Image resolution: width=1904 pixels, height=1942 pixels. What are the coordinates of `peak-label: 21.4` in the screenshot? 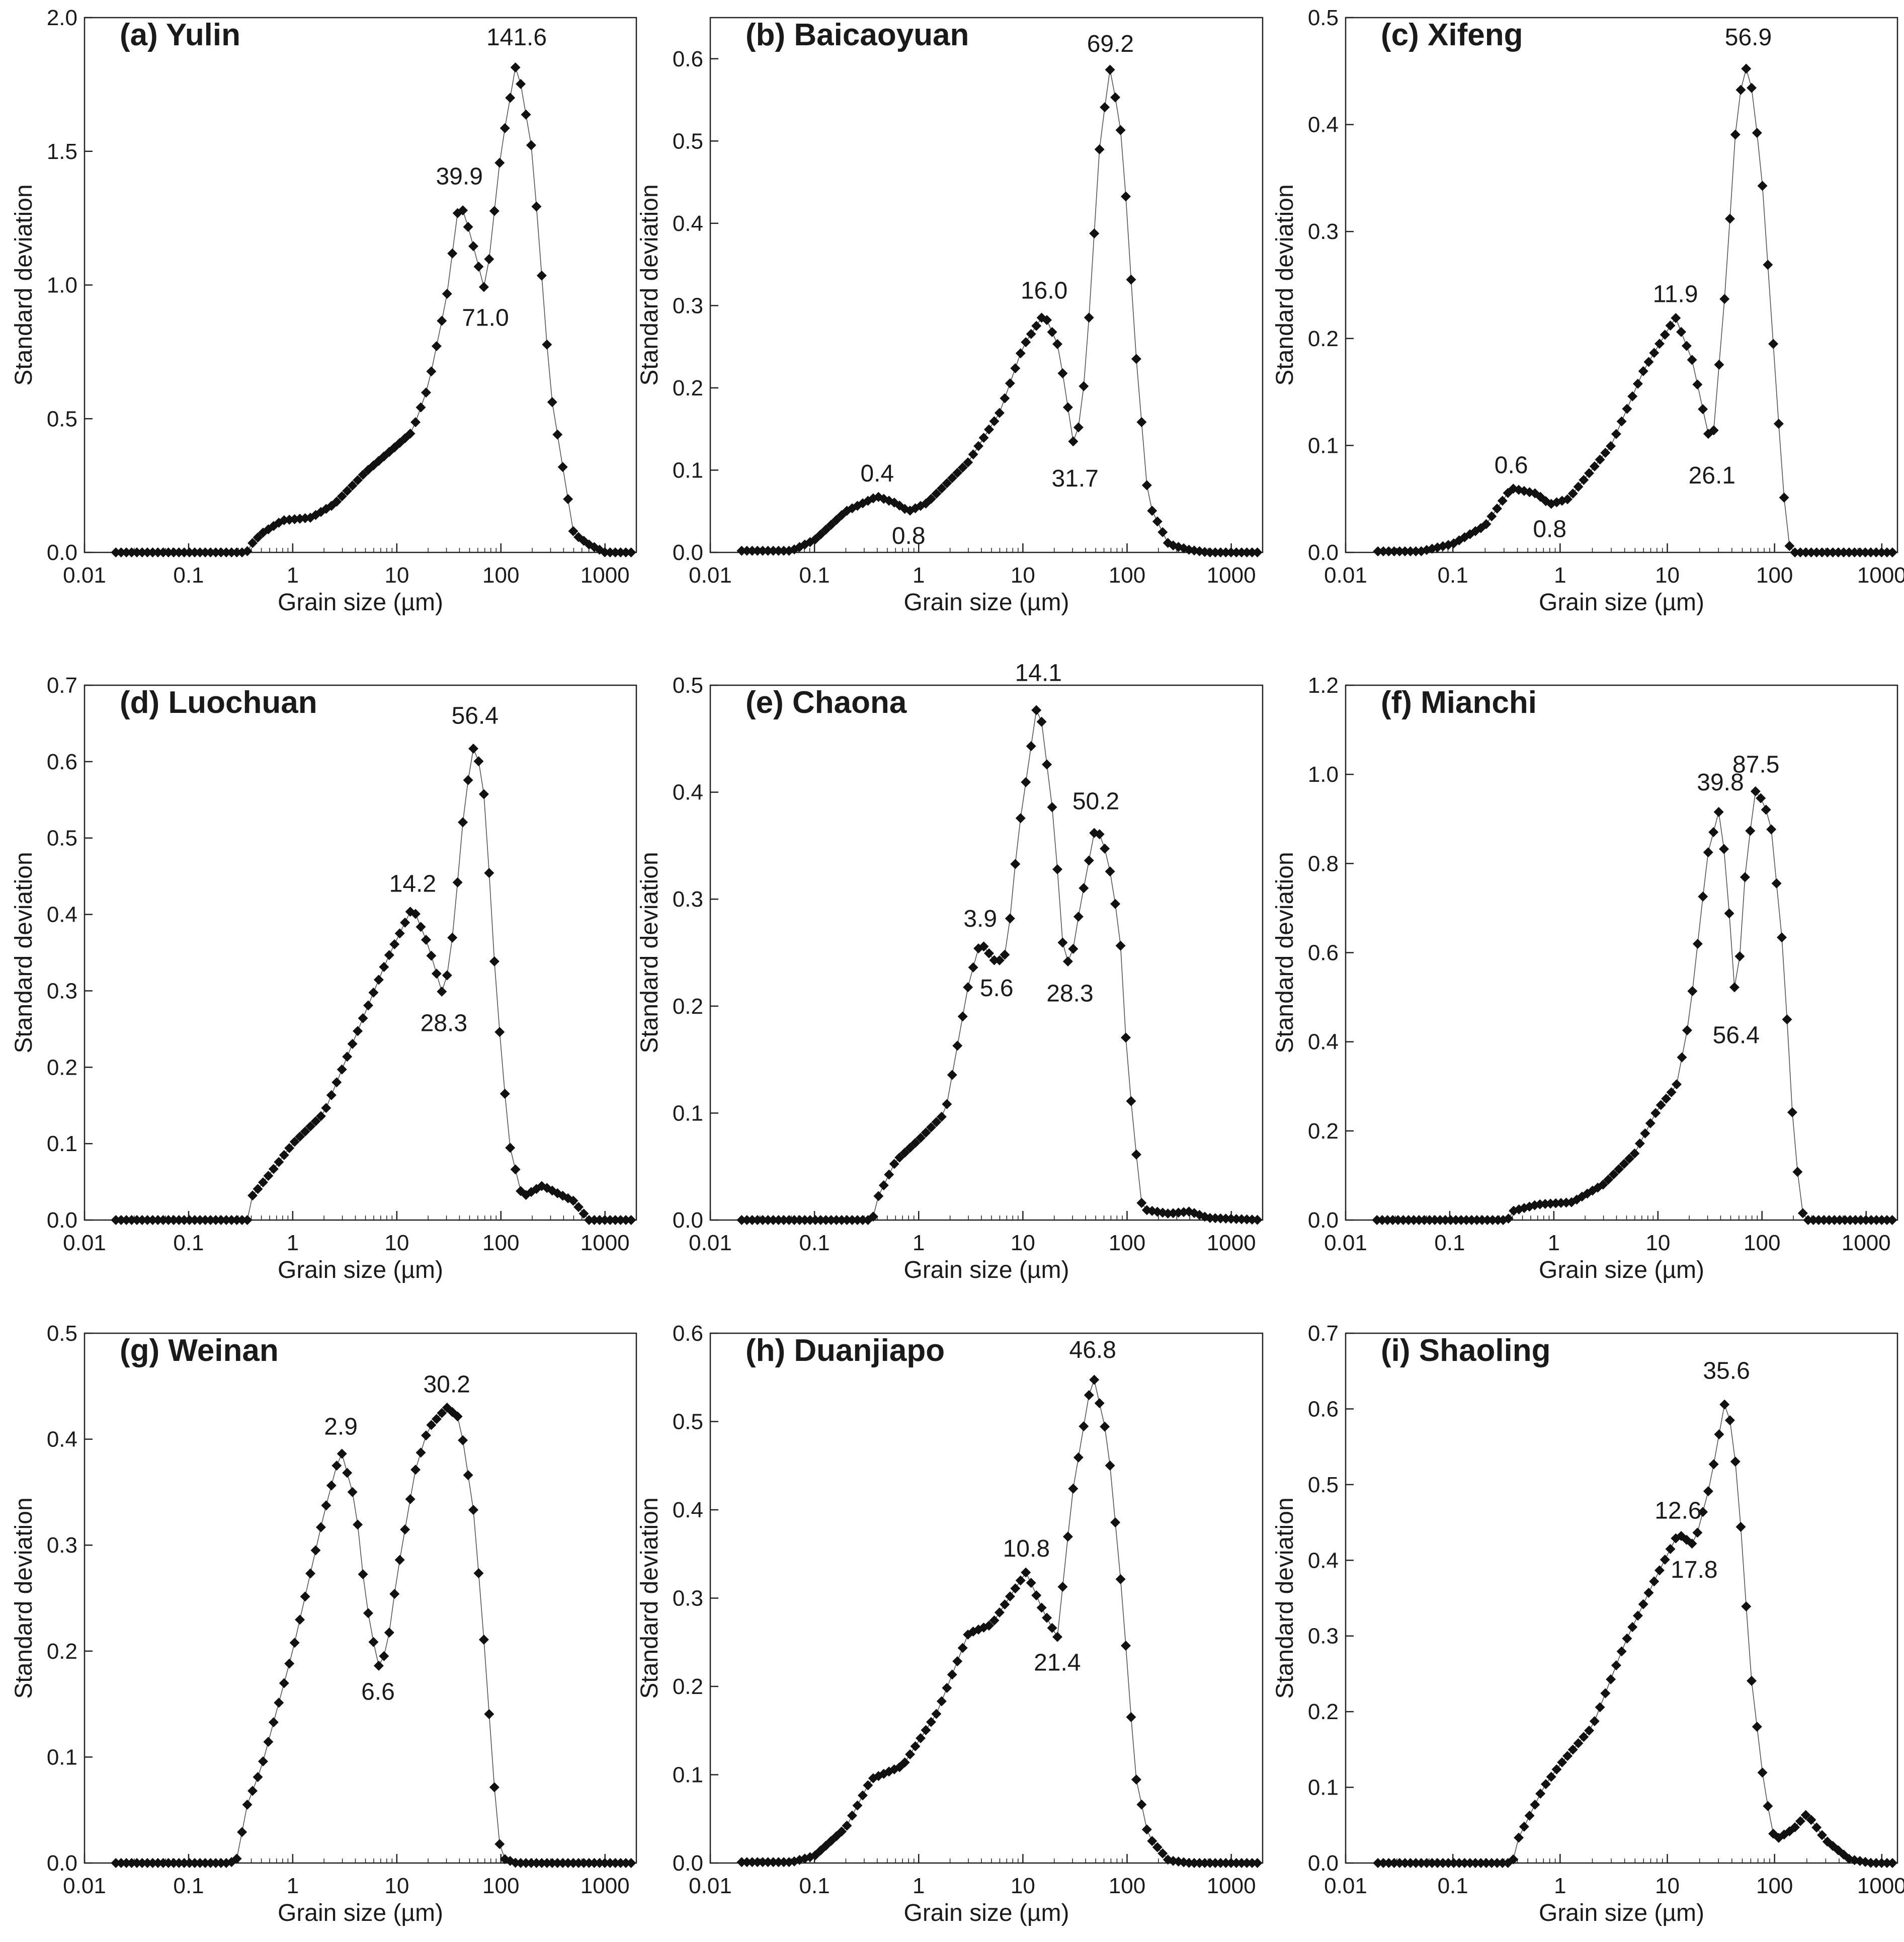 It's located at (1057, 1662).